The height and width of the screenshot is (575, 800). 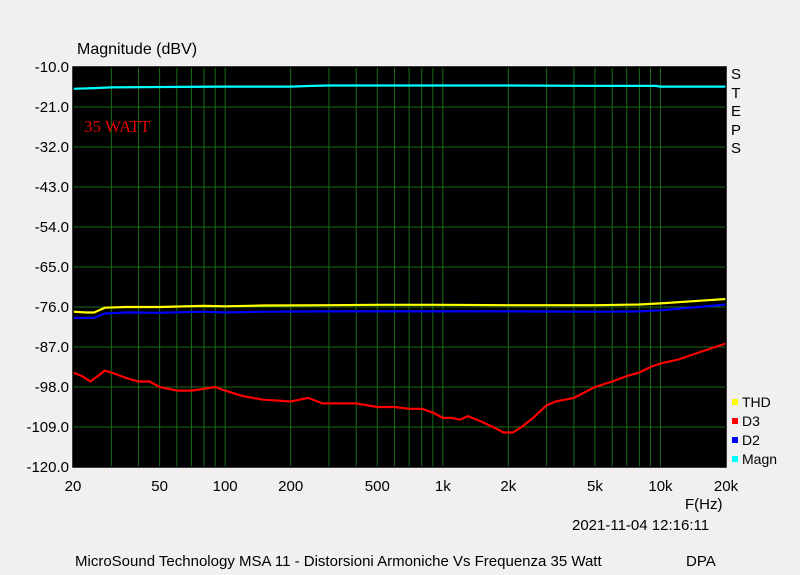 I want to click on legend-item-thd: THD, so click(x=754, y=401).